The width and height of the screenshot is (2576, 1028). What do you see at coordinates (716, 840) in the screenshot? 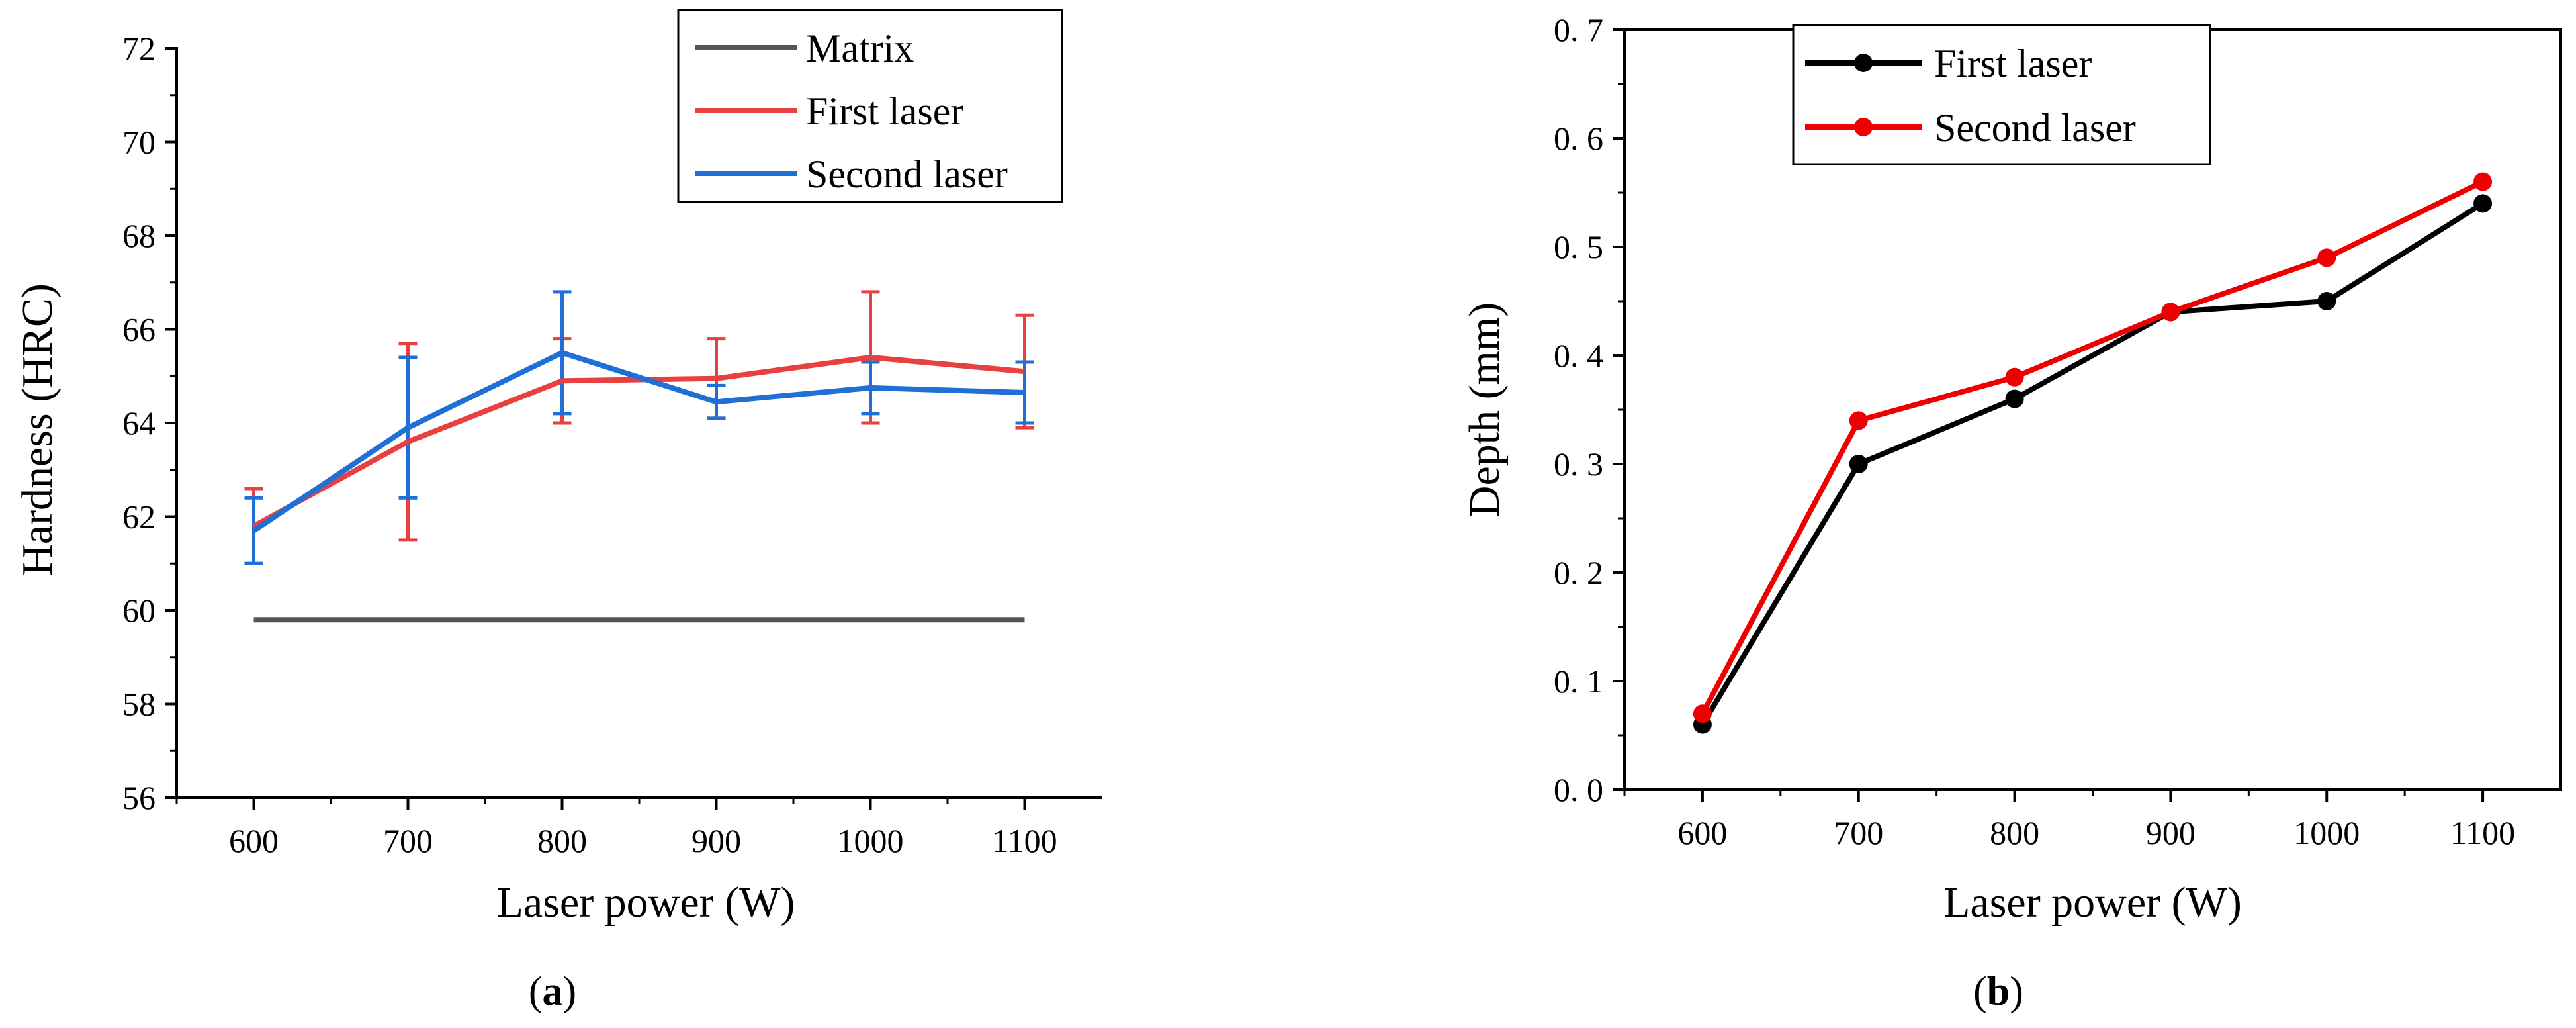
I see `panel-a-x-tick-label: 900` at bounding box center [716, 840].